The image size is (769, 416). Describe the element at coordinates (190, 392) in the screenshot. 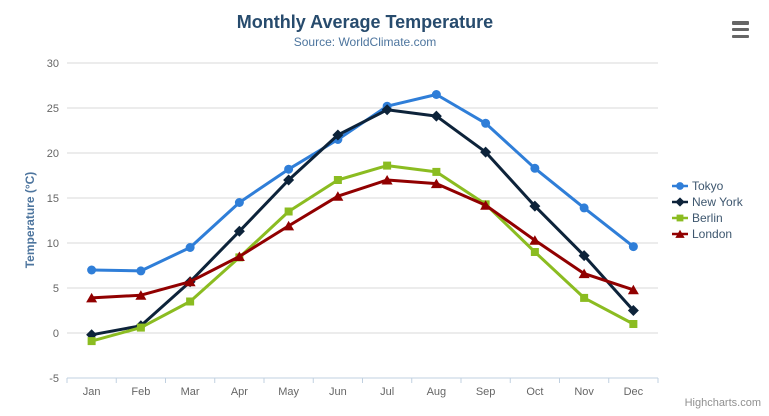

I see `x-axis-label: Mar` at that location.